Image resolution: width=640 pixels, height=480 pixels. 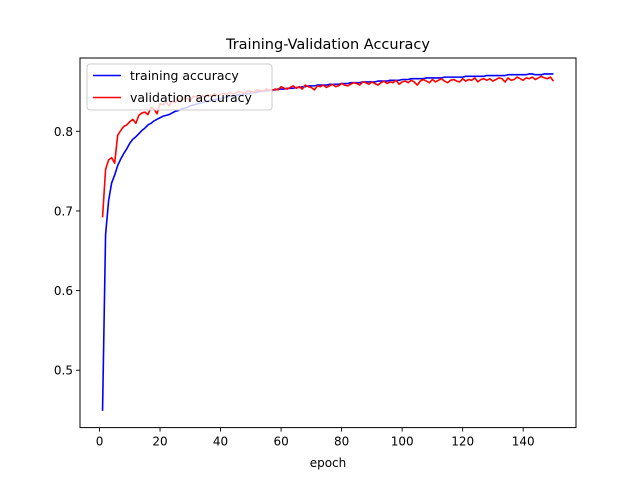 I want to click on x-tick-label: 60, so click(x=280, y=442).